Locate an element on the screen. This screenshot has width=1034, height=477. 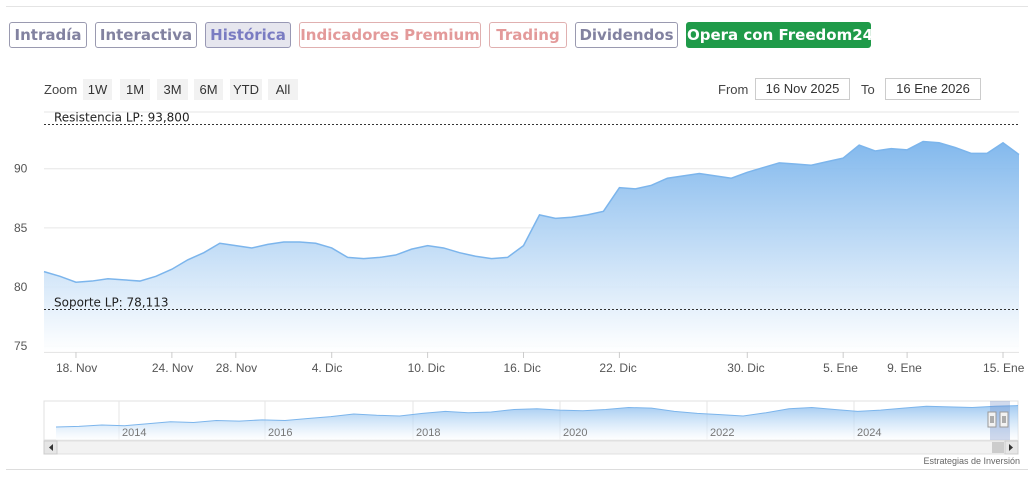
scrollbar-thumb is located at coordinates (998, 447).